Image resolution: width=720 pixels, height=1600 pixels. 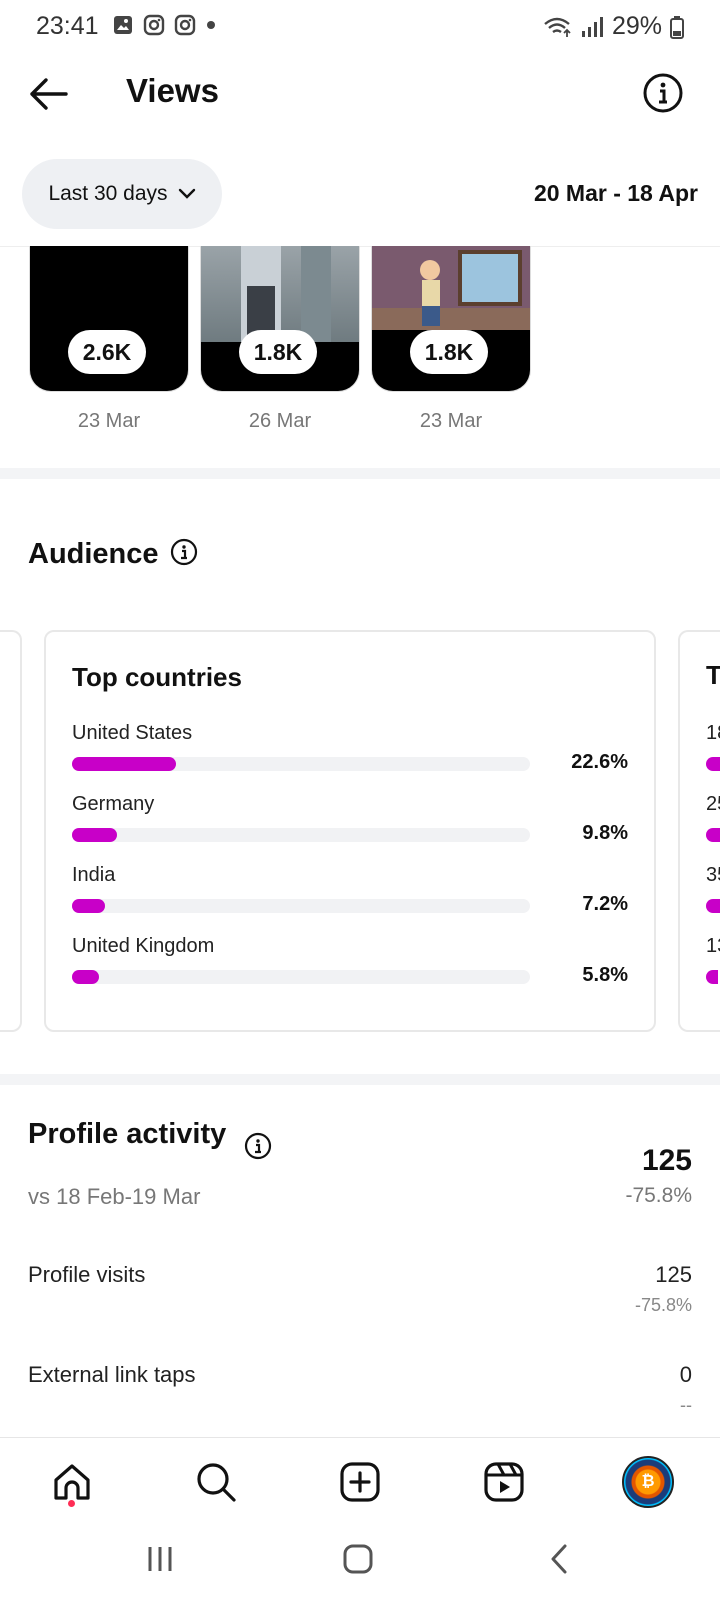 What do you see at coordinates (713, 733) in the screenshot?
I see `next-card-row-label: 18` at bounding box center [713, 733].